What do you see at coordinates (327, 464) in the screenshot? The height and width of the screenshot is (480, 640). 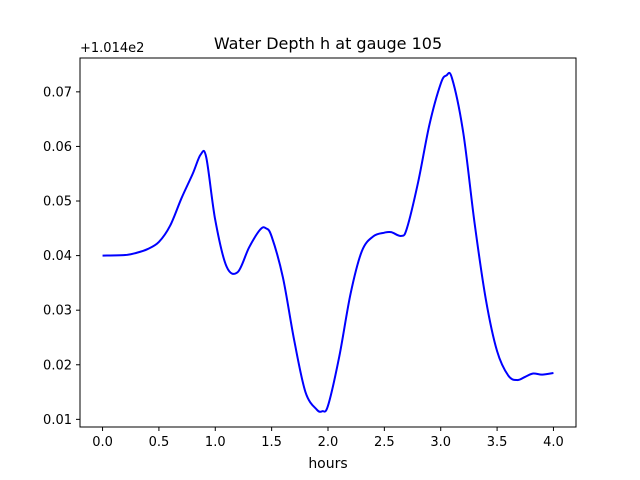 I see `x-axis-label: hours` at bounding box center [327, 464].